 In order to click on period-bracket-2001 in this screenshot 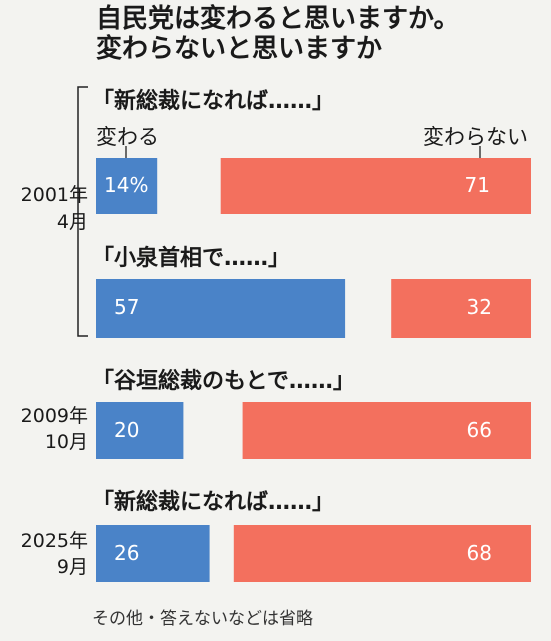, I will do `click(82, 211)`.